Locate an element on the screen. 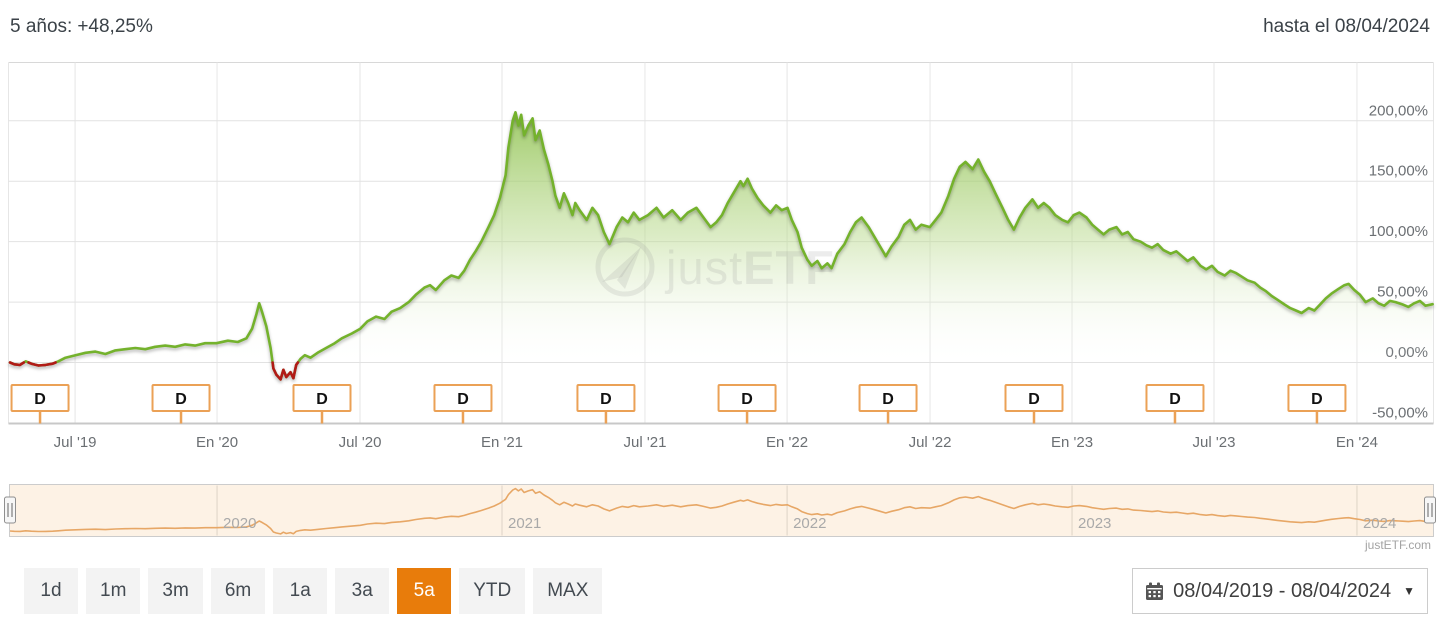  x-axis-label: En '21 is located at coordinates (502, 442).